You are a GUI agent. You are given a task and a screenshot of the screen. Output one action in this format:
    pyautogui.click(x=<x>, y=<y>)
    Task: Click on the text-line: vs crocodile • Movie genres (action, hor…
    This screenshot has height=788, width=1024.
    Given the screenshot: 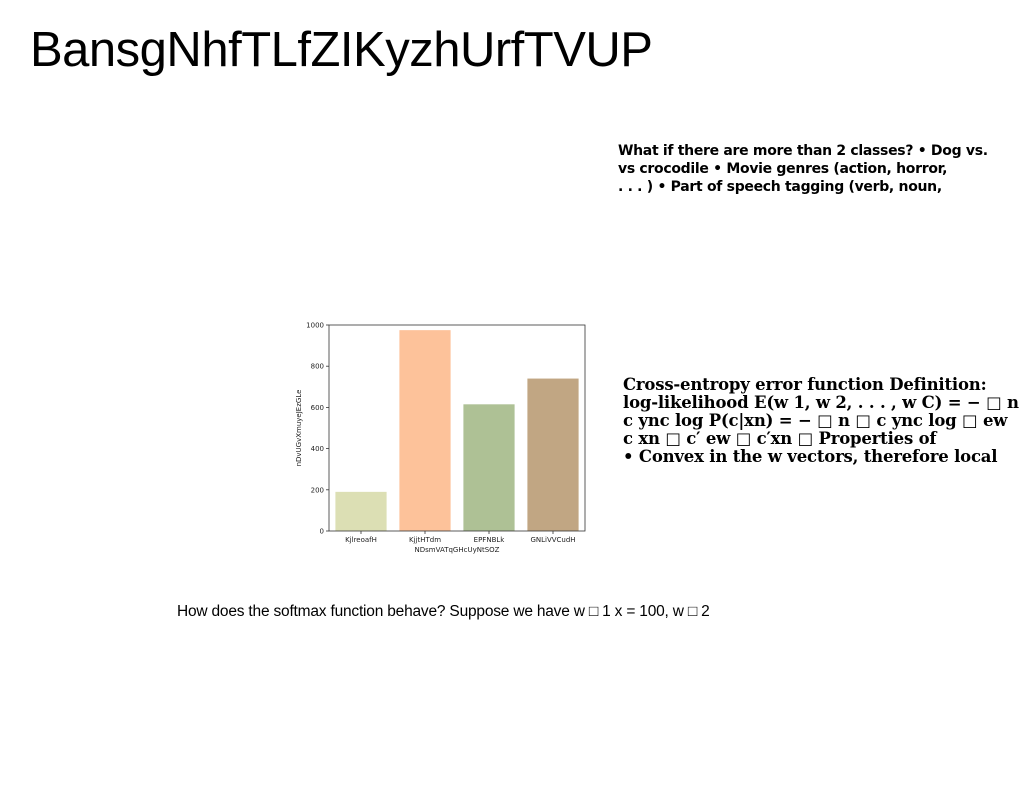 What is the action you would take?
    pyautogui.click(x=783, y=169)
    